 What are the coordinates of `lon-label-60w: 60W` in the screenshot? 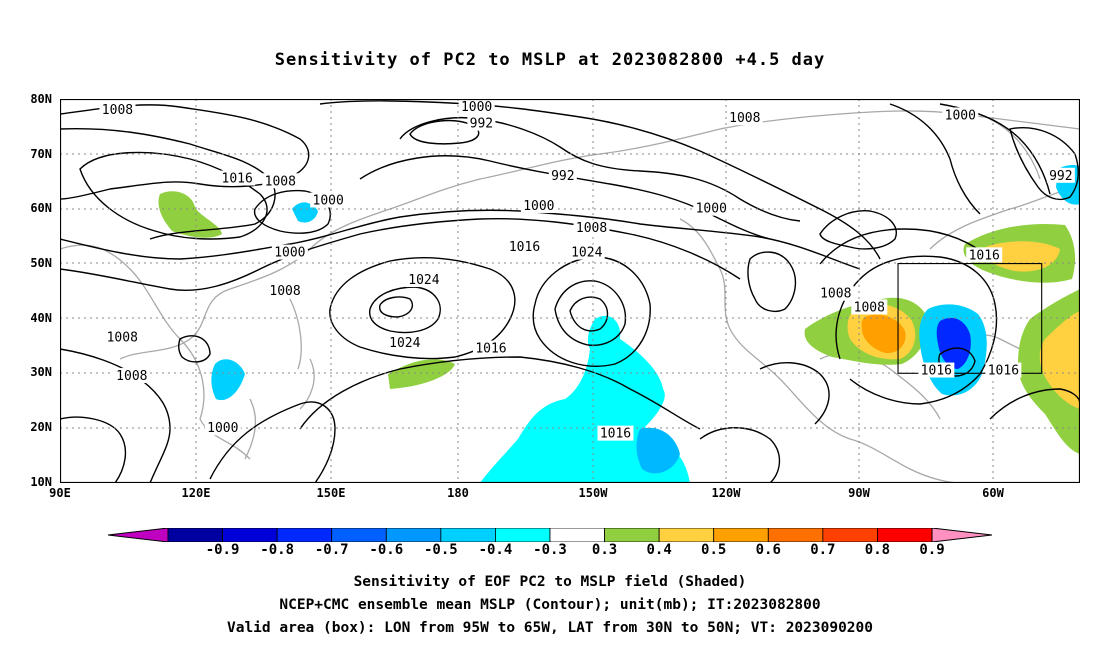 It's located at (993, 493).